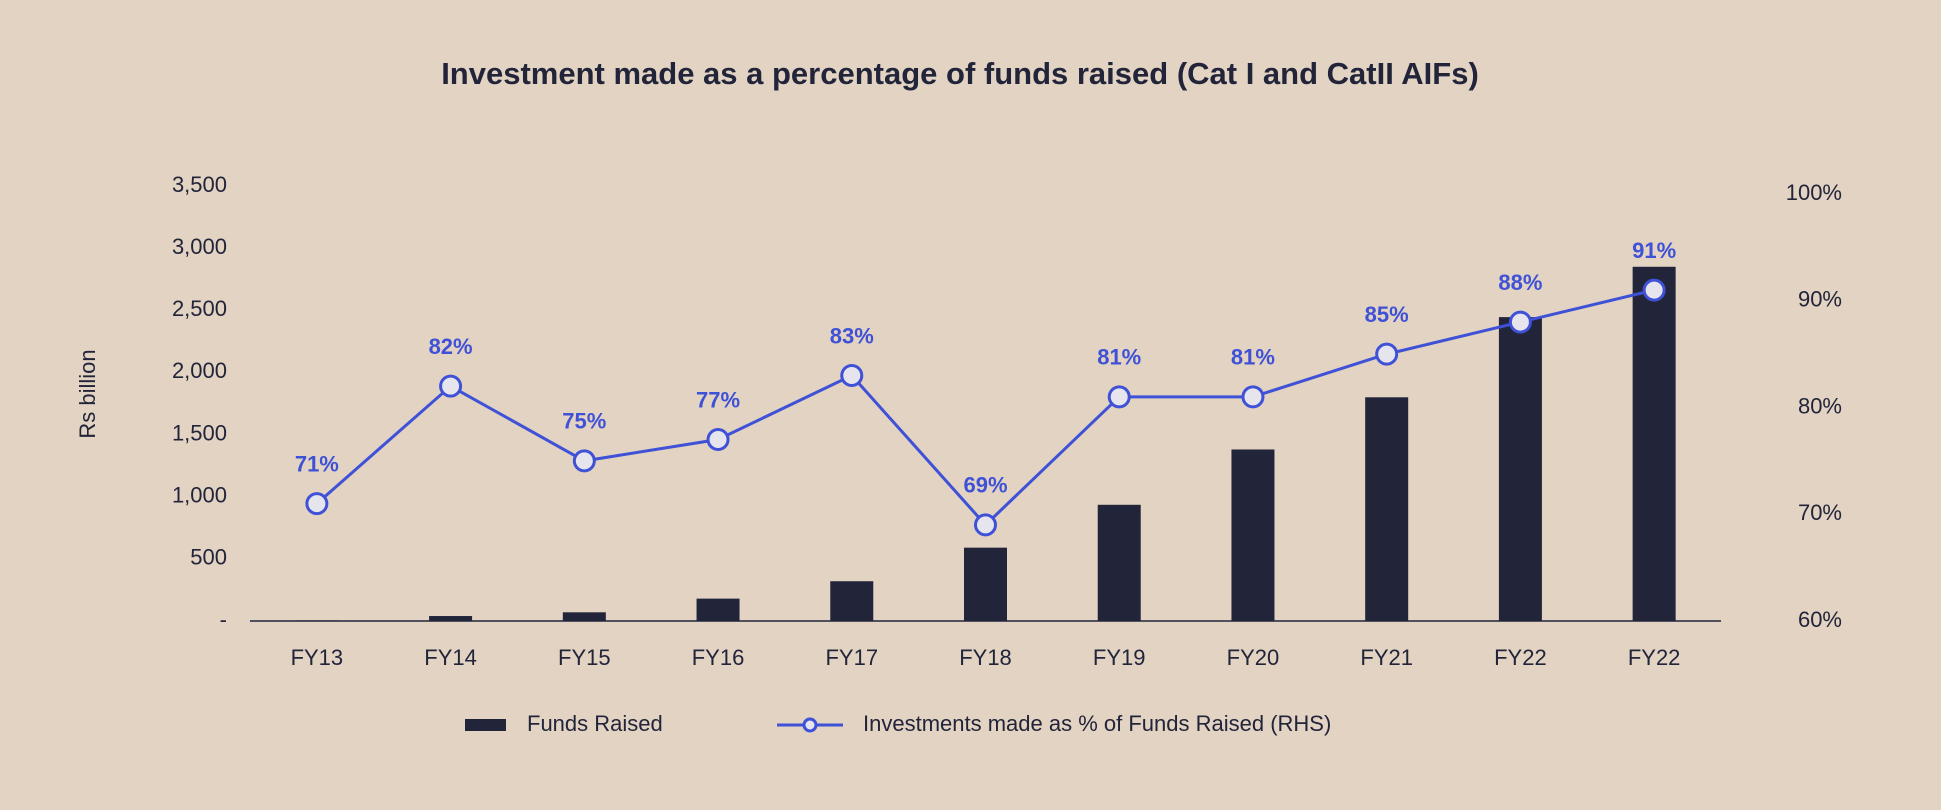 The image size is (1941, 810). I want to click on data-label: 88%, so click(1520, 282).